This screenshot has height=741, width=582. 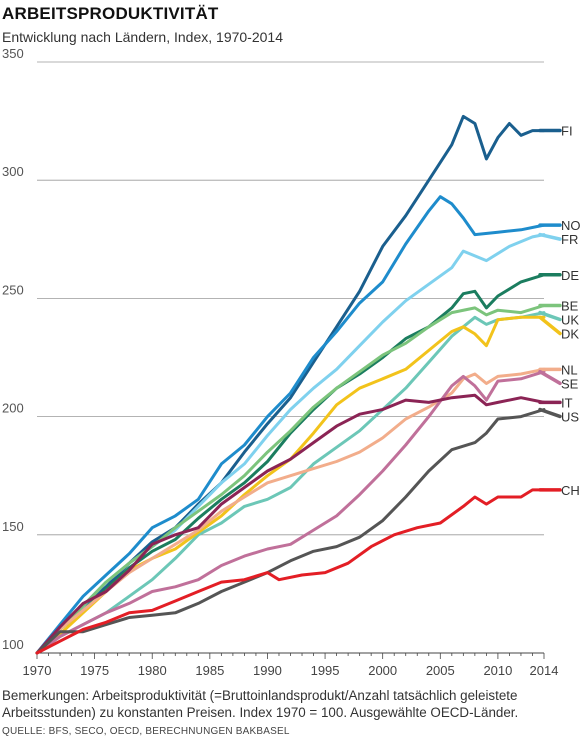 I want to click on x-tick-label-1990: 1990, so click(x=267, y=670).